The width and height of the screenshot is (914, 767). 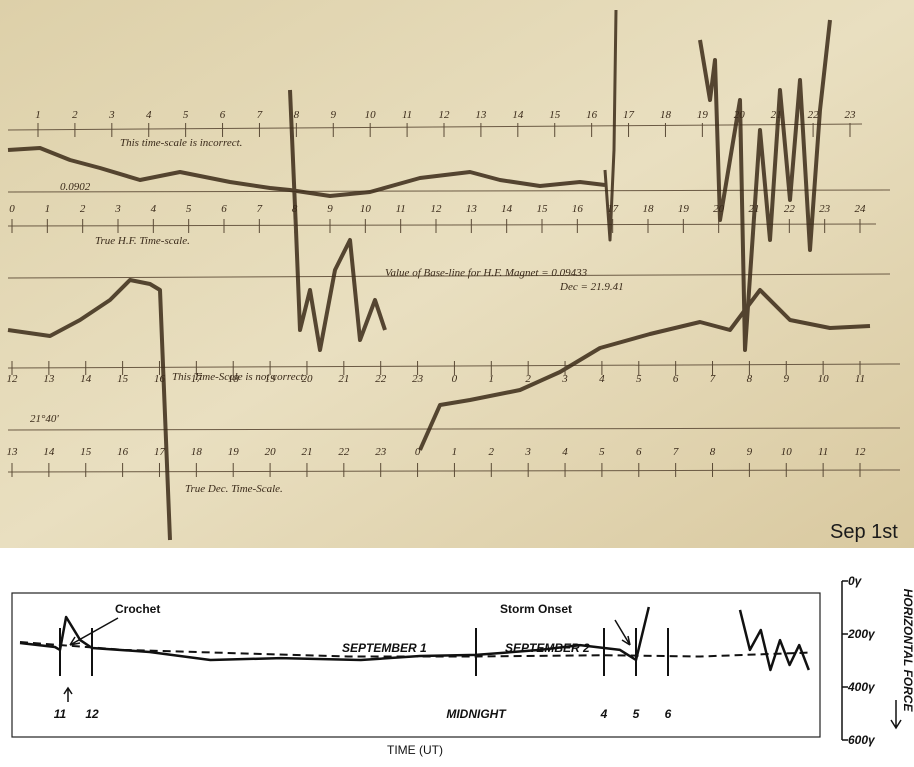 What do you see at coordinates (239, 377) in the screenshot?
I see `note: This Time-Scale is not correct.` at bounding box center [239, 377].